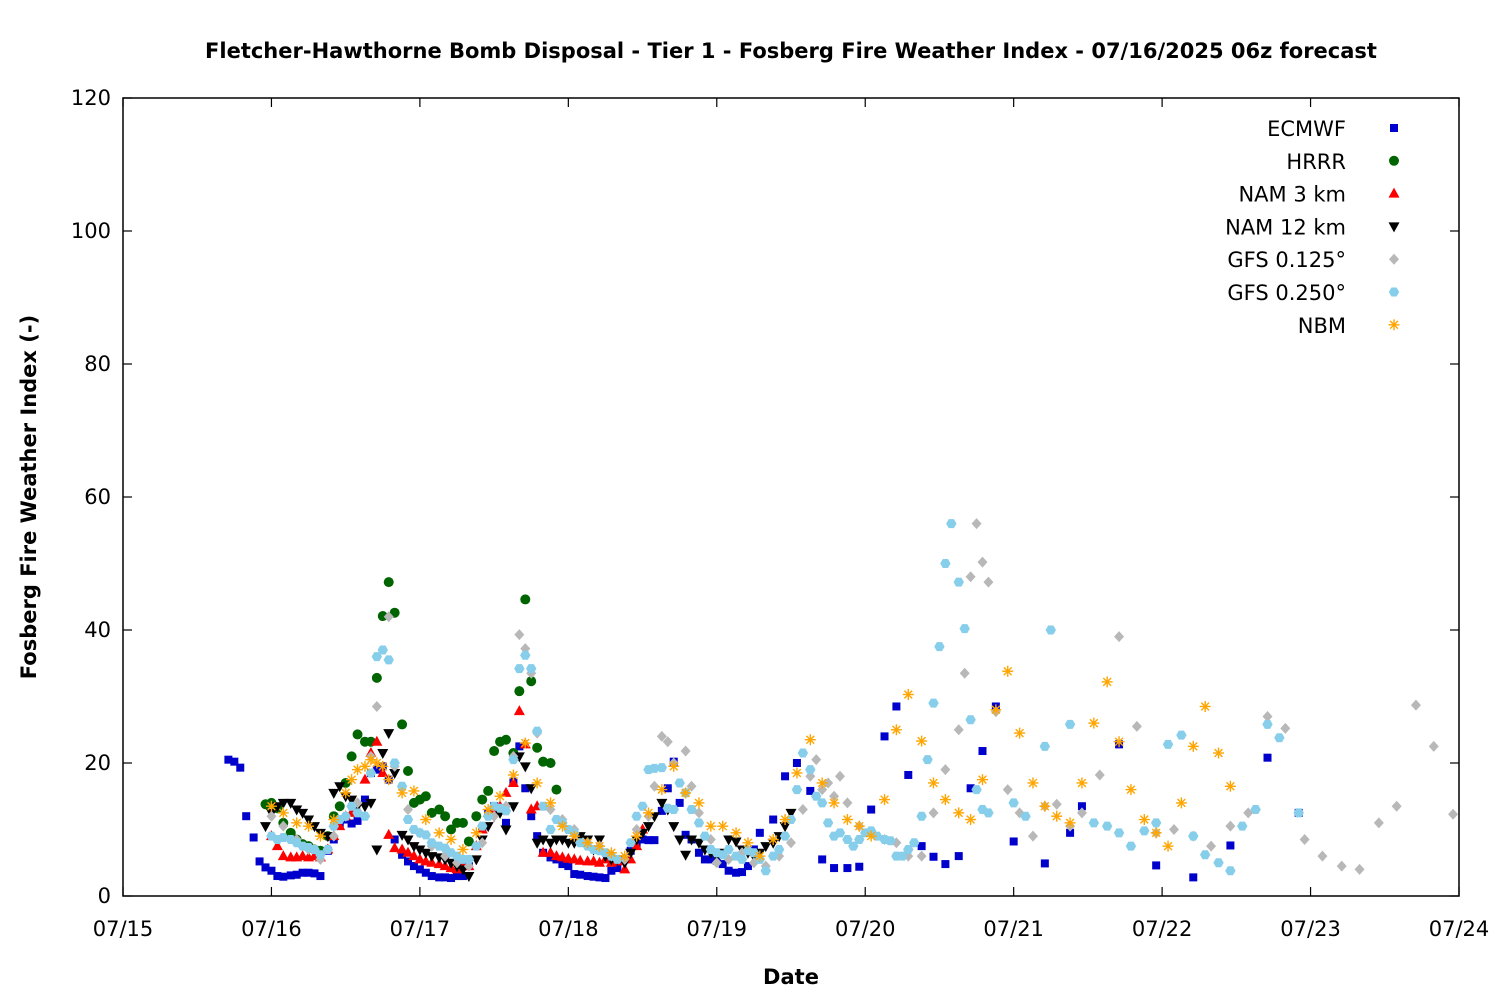 This screenshot has width=1500, height=1000. Describe the element at coordinates (1316, 162) in the screenshot. I see `legend-label: HRRR` at that location.